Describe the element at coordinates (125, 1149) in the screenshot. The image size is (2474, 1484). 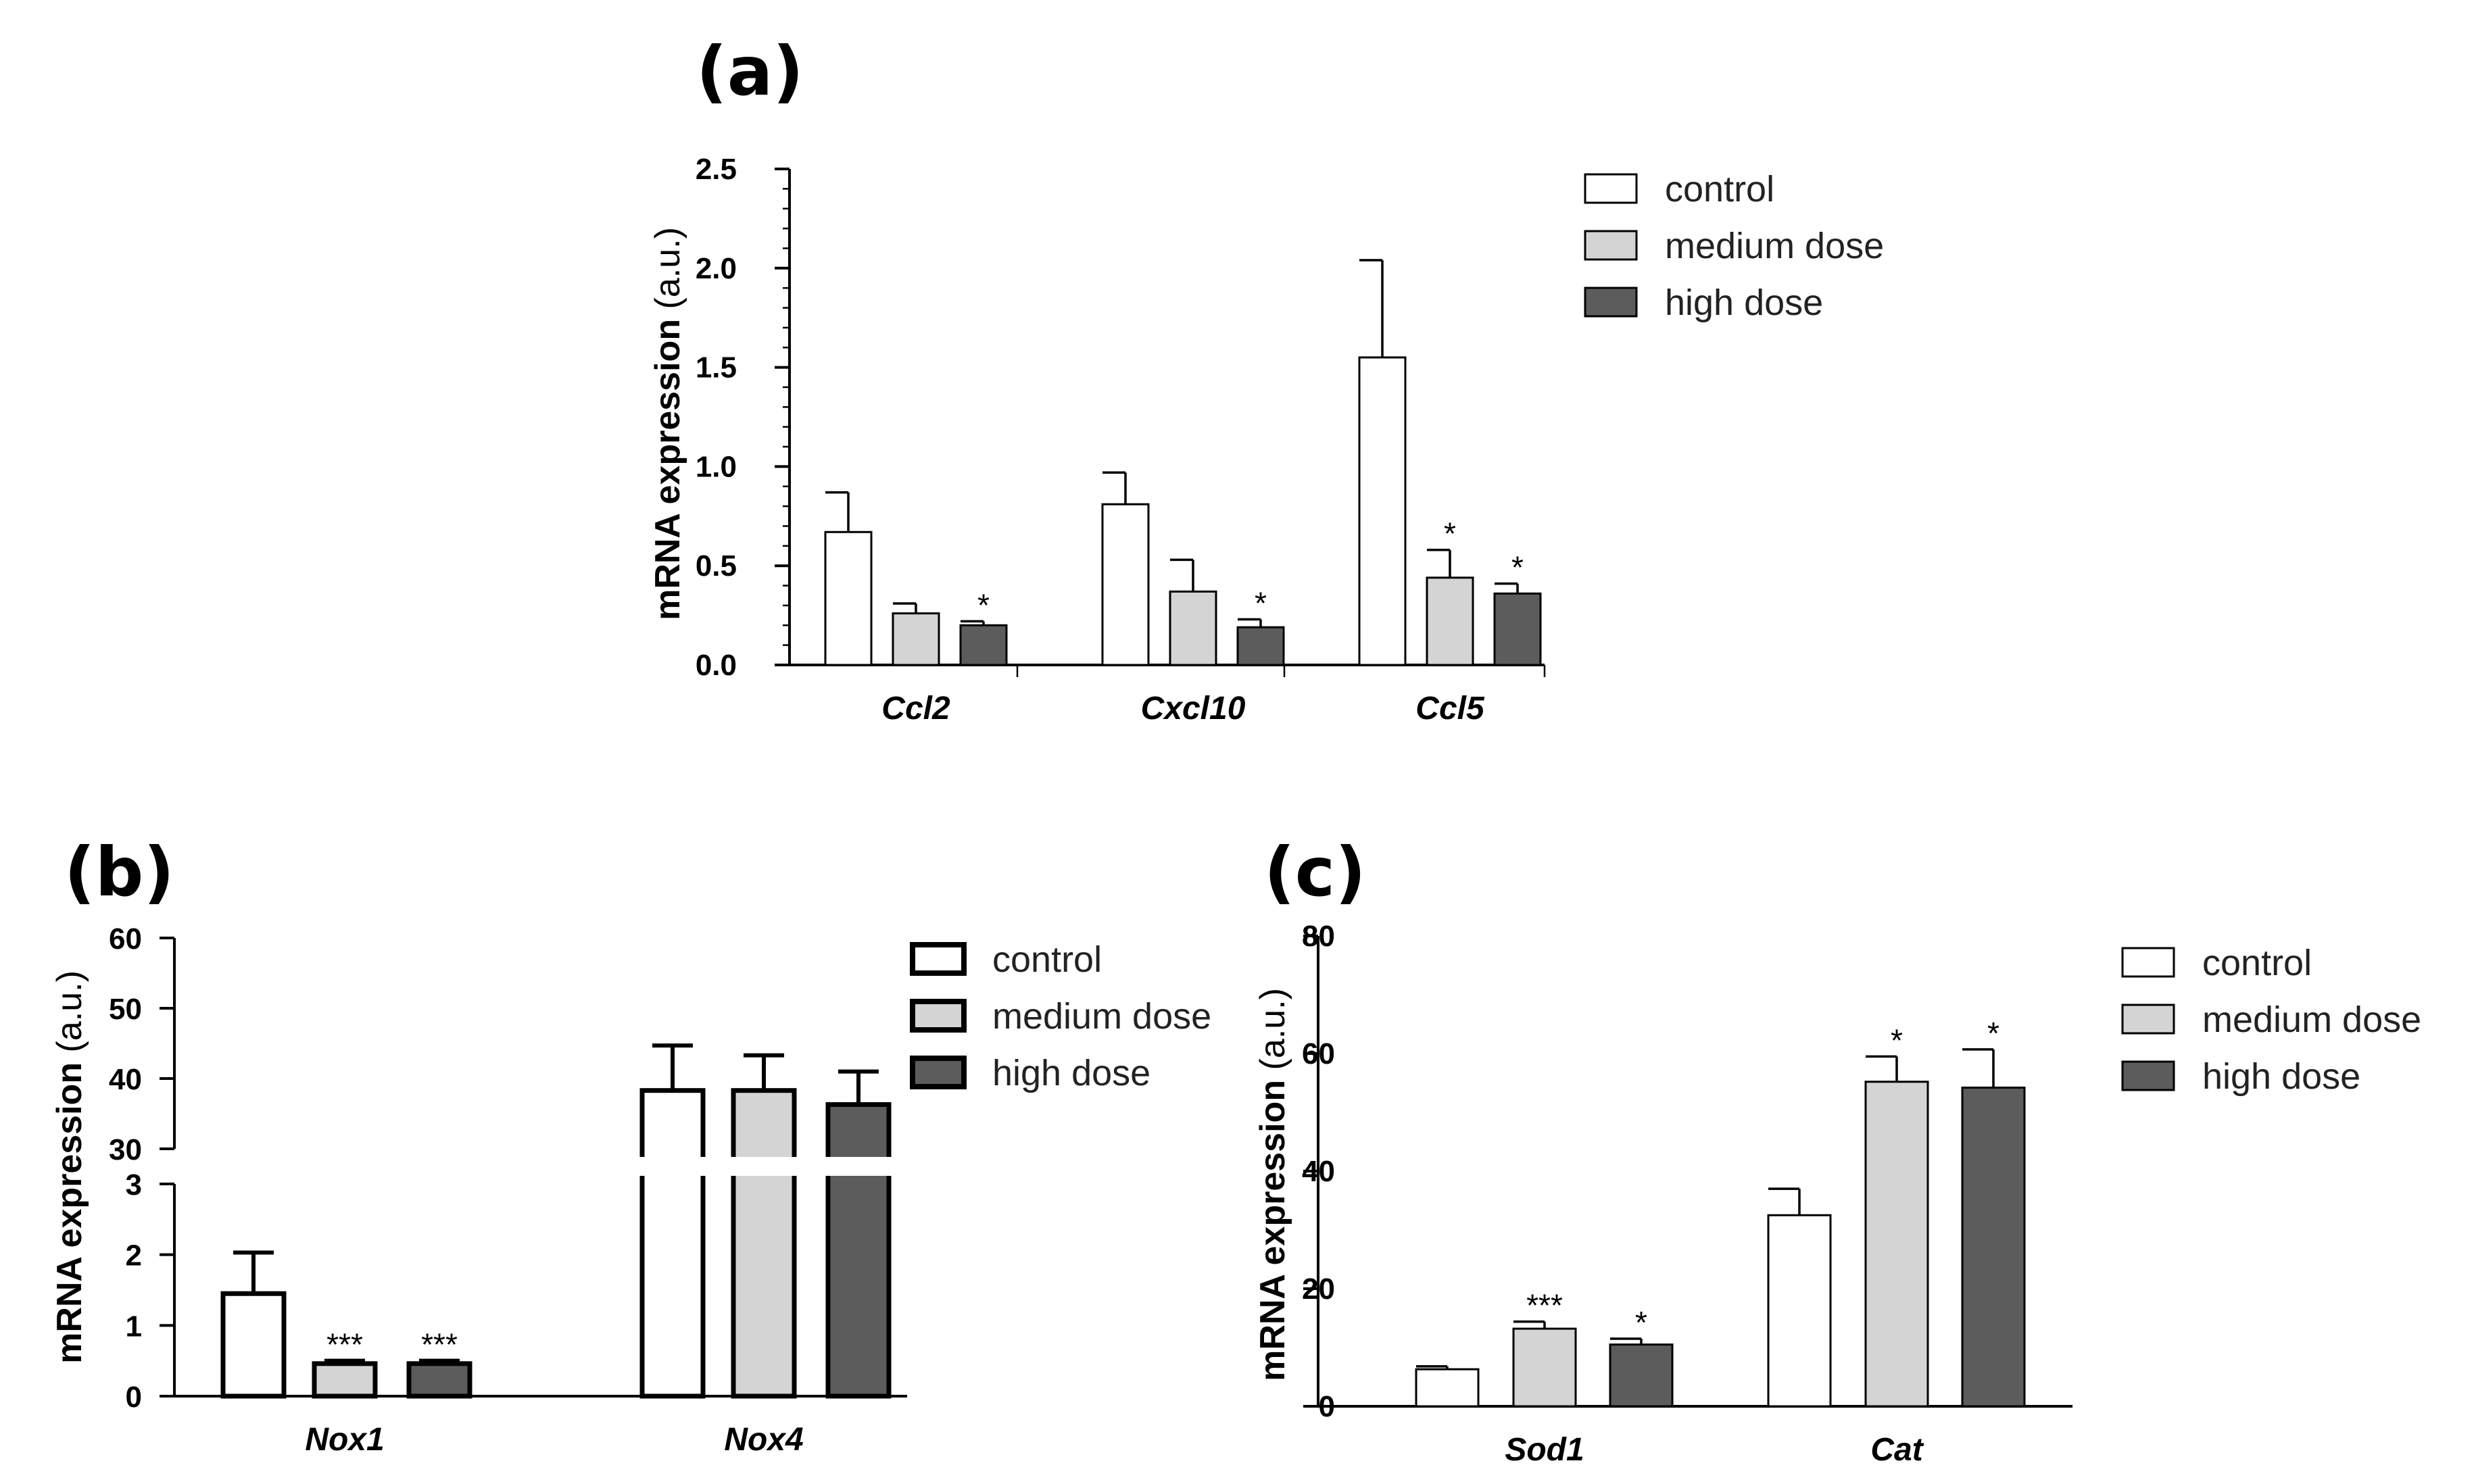
I see `y-tick-label: 30` at that location.